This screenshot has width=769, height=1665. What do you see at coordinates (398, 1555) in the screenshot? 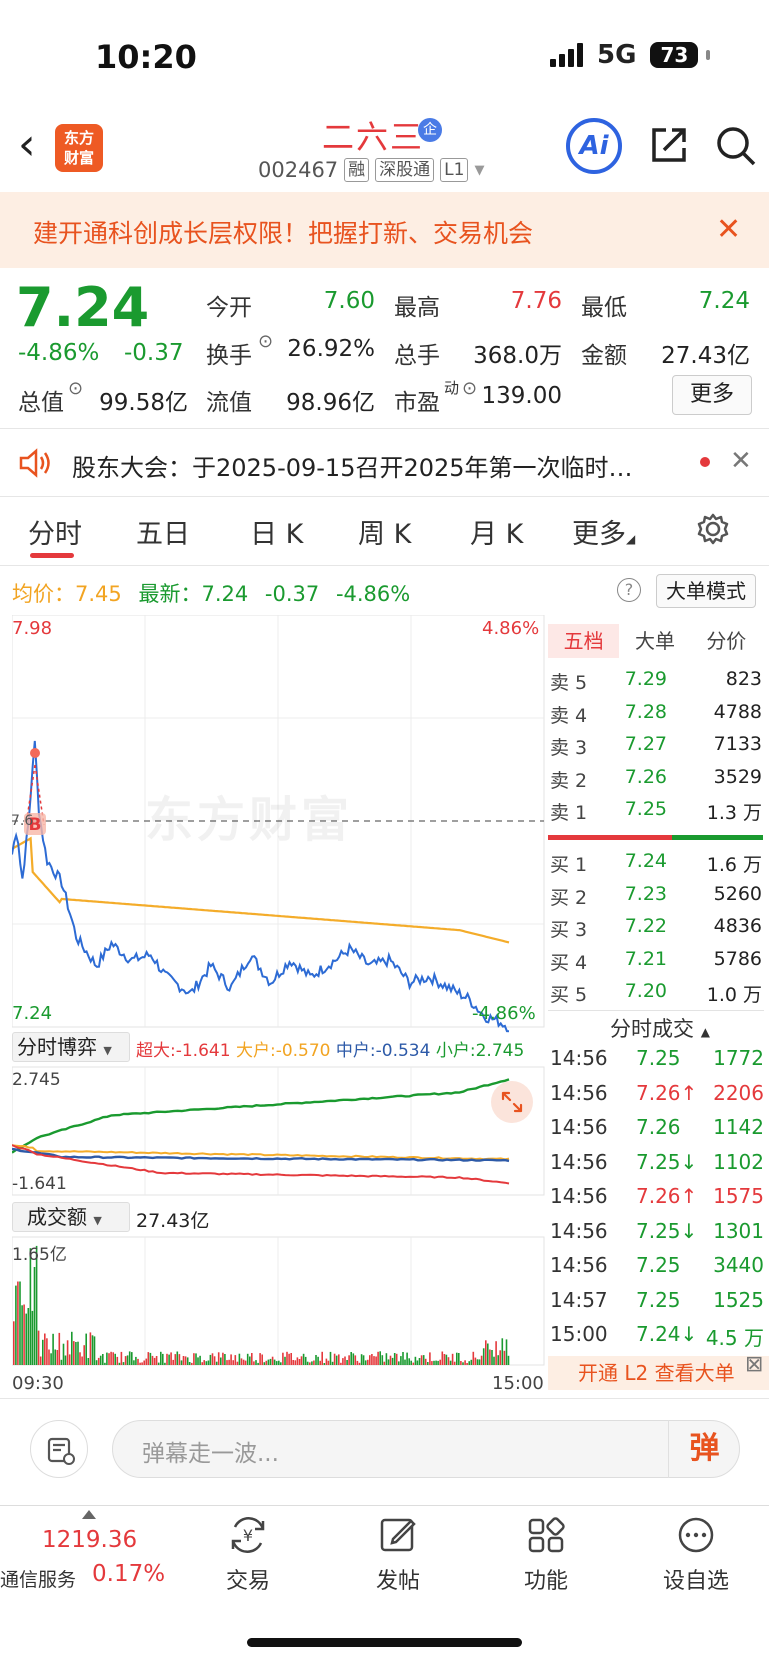
I see `nav-post: 发帖` at bounding box center [398, 1555].